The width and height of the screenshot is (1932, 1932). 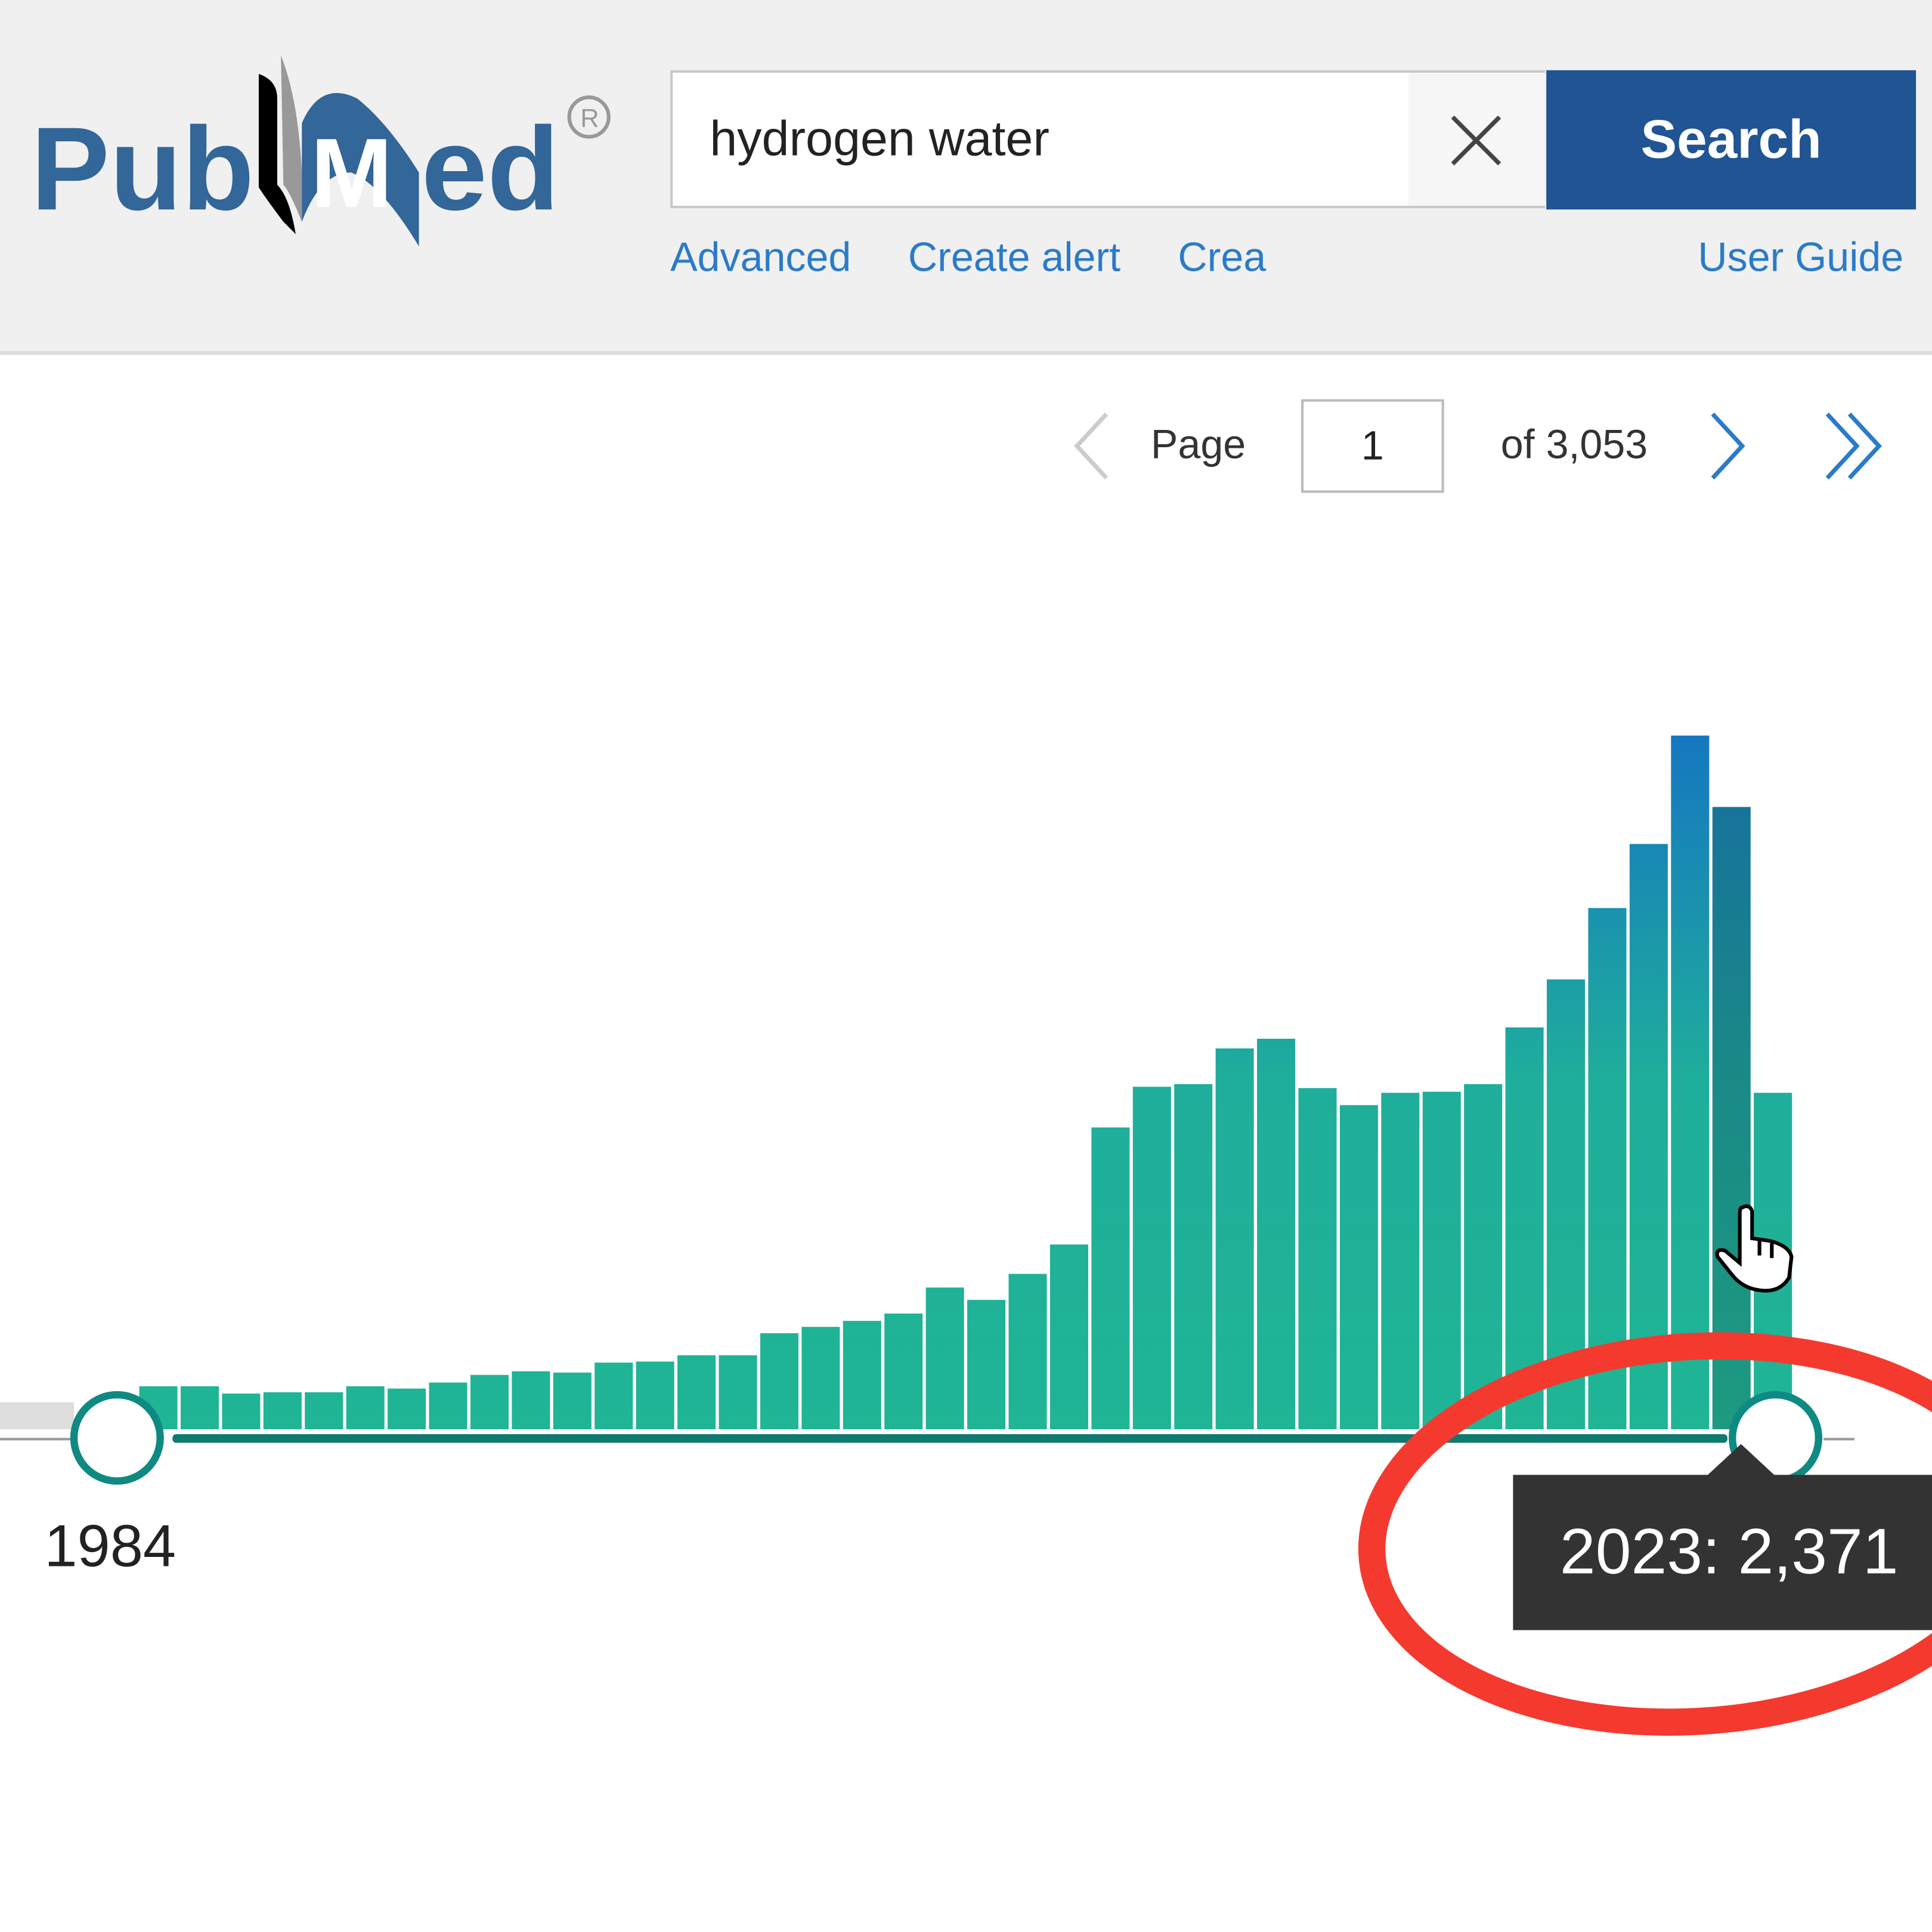 I want to click on pubmed-logo: Pub M ed R, so click(x=320, y=154).